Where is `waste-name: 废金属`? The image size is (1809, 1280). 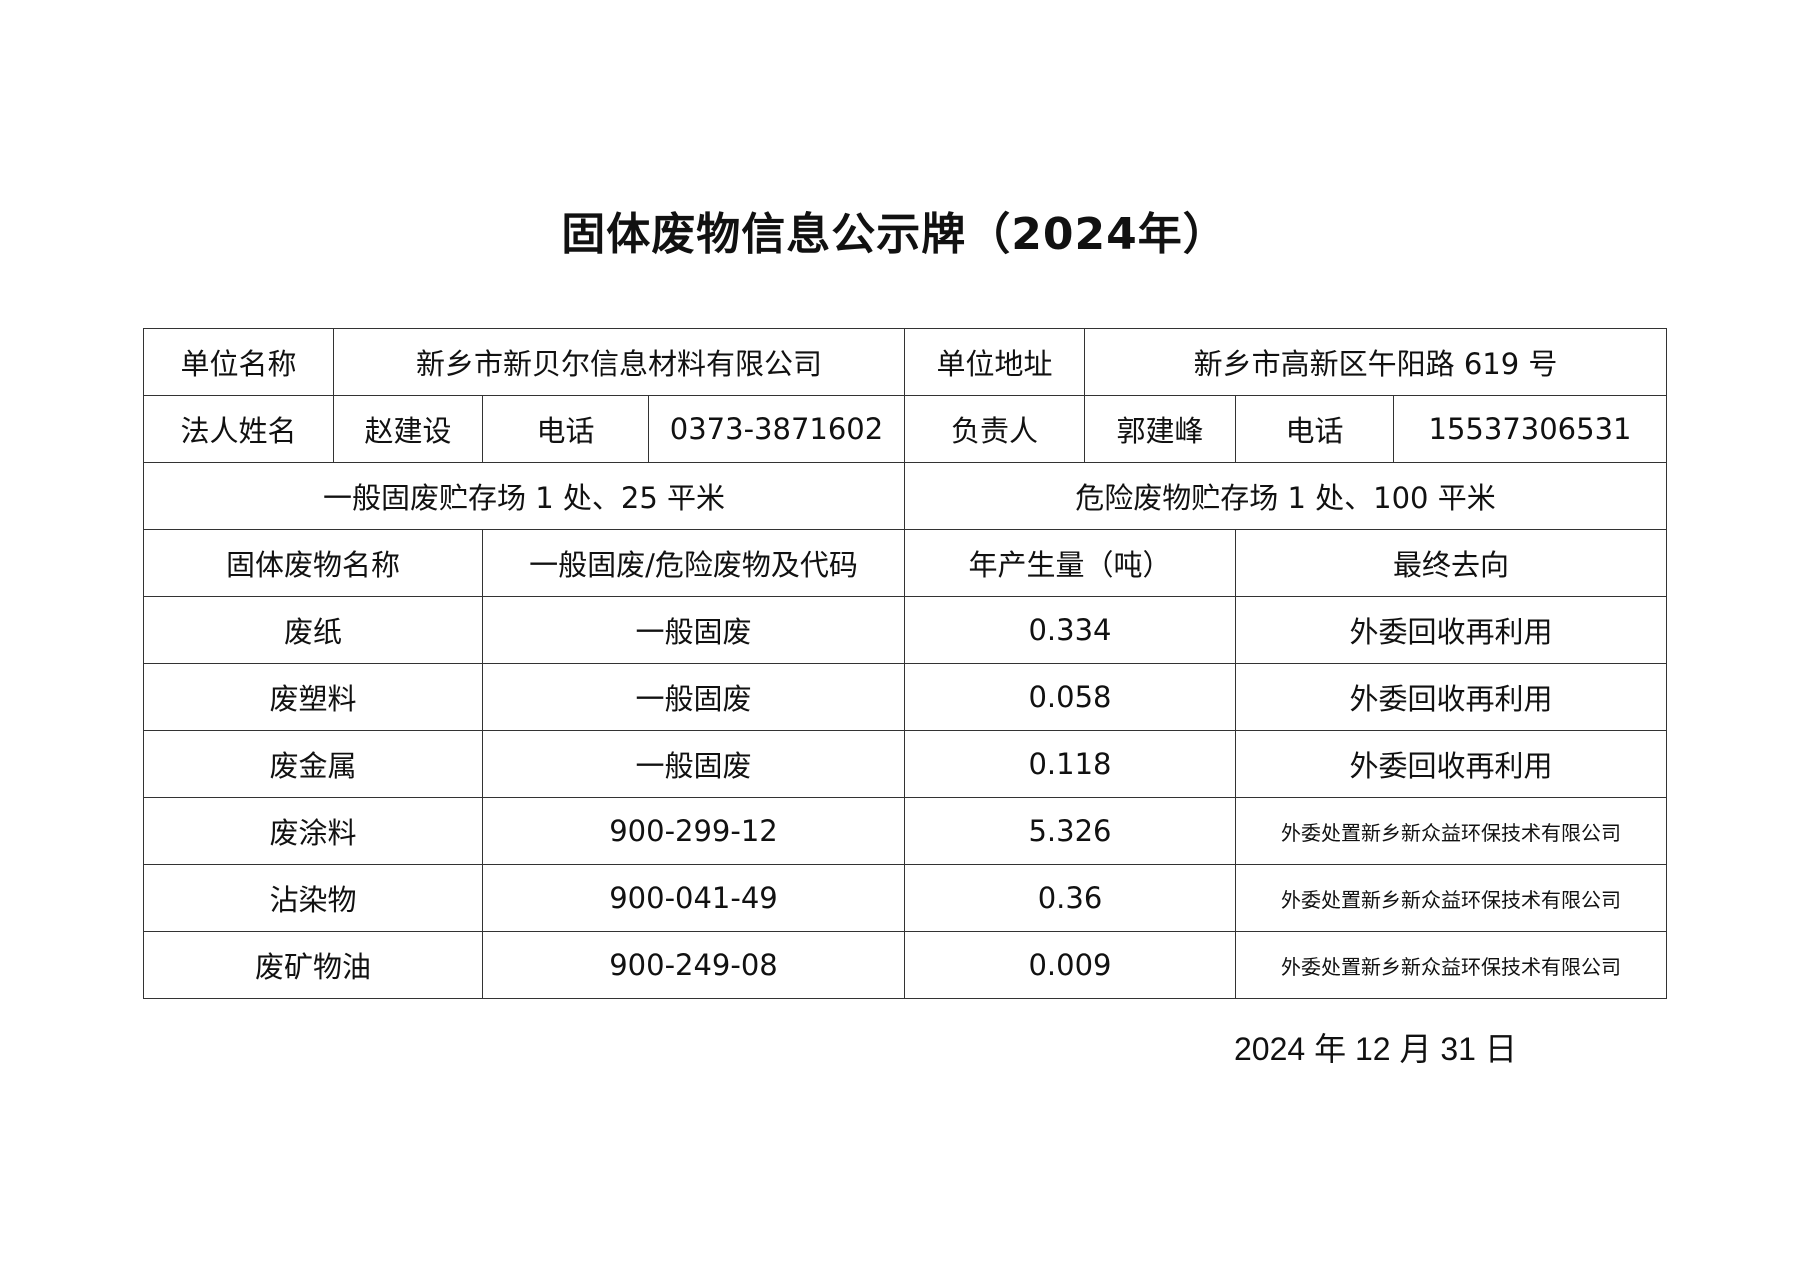
waste-name: 废金属 is located at coordinates (313, 764).